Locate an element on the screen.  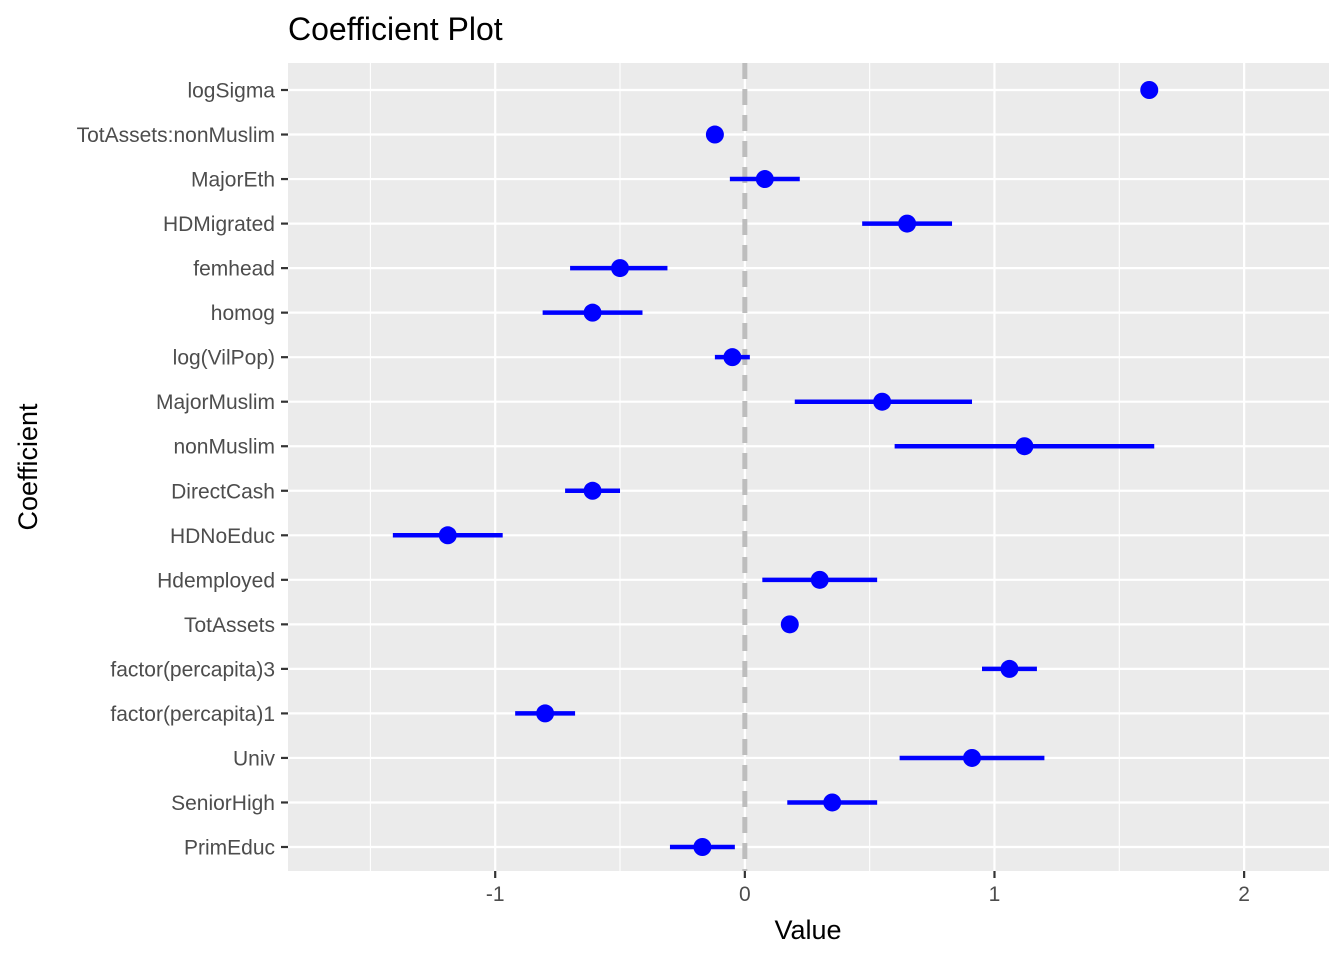
y-tick-label: MajorMuslim is located at coordinates (215, 402).